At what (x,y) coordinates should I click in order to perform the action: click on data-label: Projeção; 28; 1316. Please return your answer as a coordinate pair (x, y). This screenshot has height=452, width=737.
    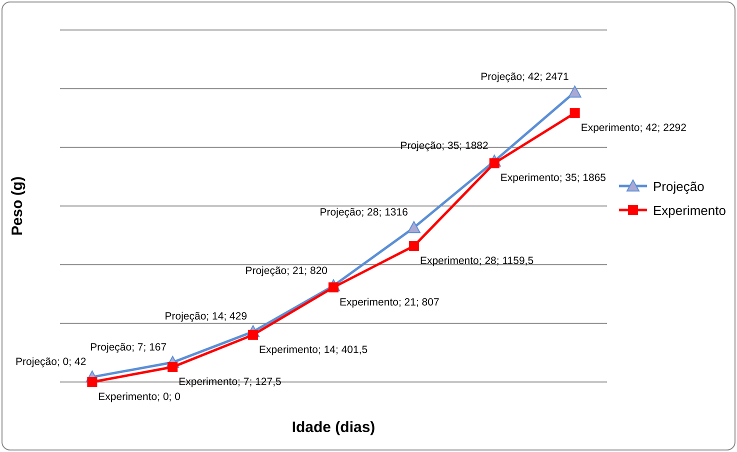
    Looking at the image, I should click on (364, 212).